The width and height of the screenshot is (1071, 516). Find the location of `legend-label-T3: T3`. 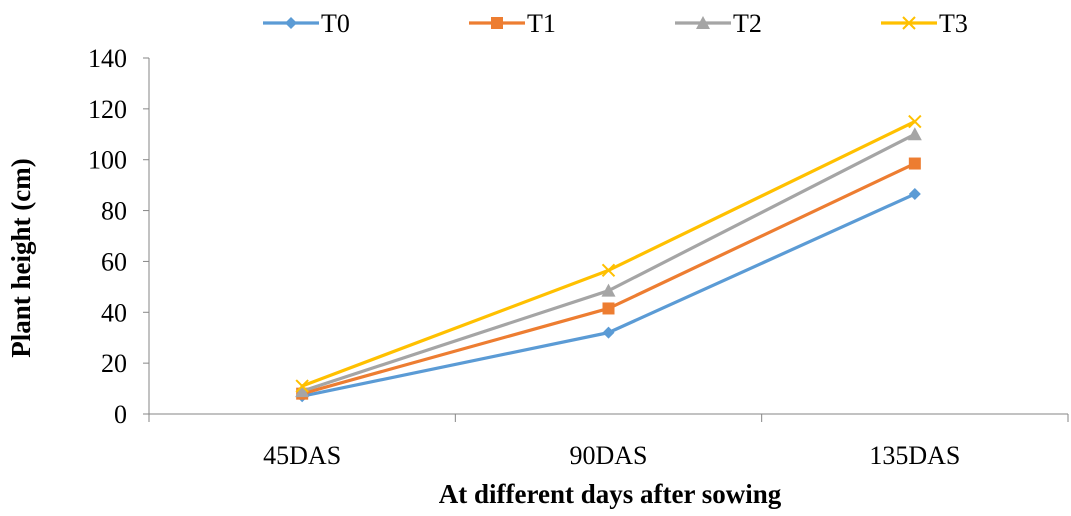

legend-label-T3: T3 is located at coordinates (953, 23).